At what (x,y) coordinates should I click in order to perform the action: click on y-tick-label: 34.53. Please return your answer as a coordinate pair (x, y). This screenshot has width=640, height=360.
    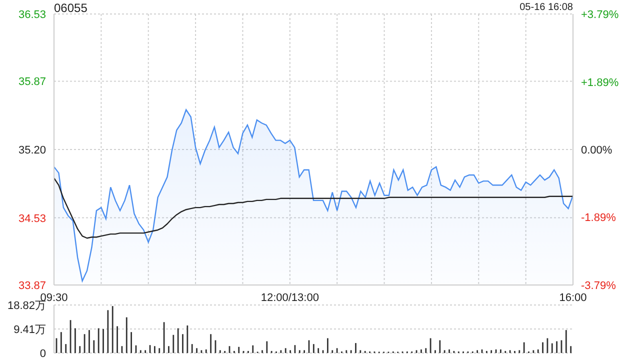
    Looking at the image, I should click on (32, 218).